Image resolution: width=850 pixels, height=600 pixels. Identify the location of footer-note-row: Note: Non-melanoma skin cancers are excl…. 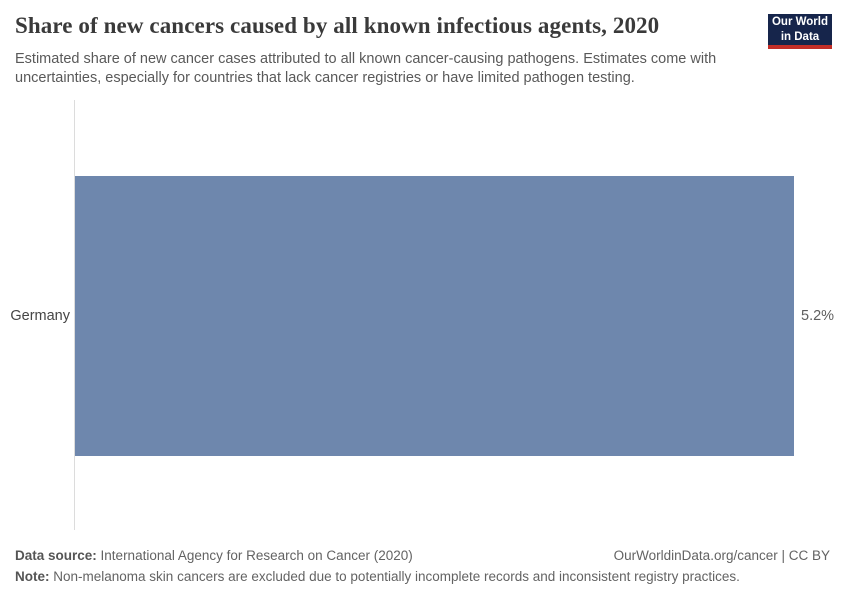
(422, 576).